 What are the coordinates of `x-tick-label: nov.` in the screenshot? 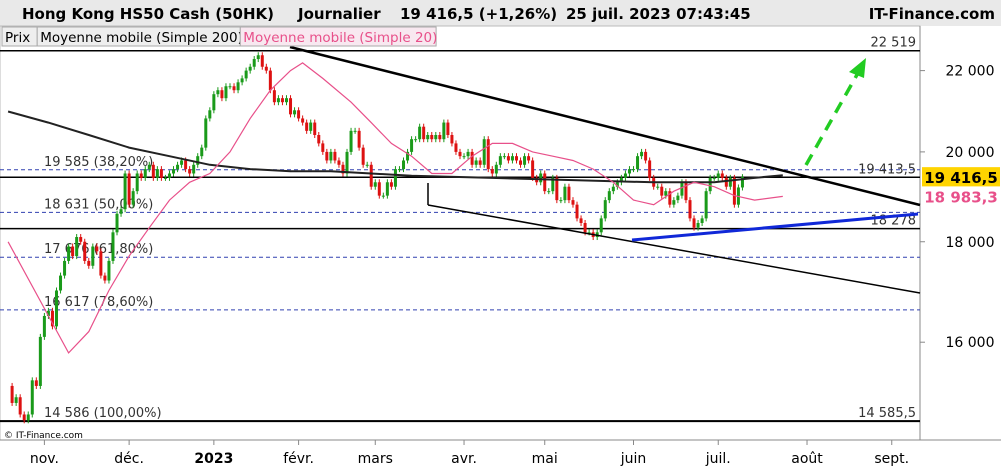 It's located at (44, 459).